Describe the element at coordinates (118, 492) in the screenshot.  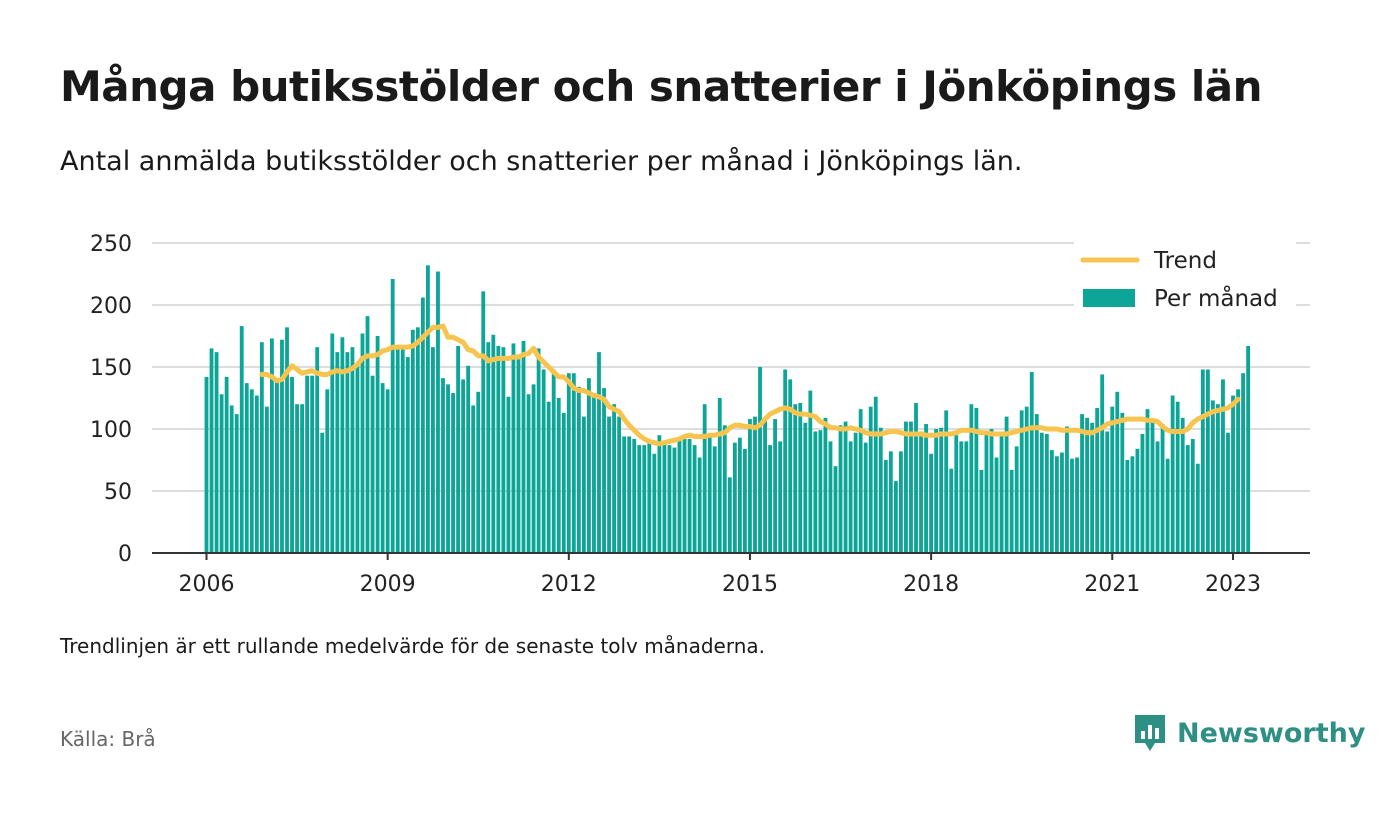
I see `y-tick-label: 50` at that location.